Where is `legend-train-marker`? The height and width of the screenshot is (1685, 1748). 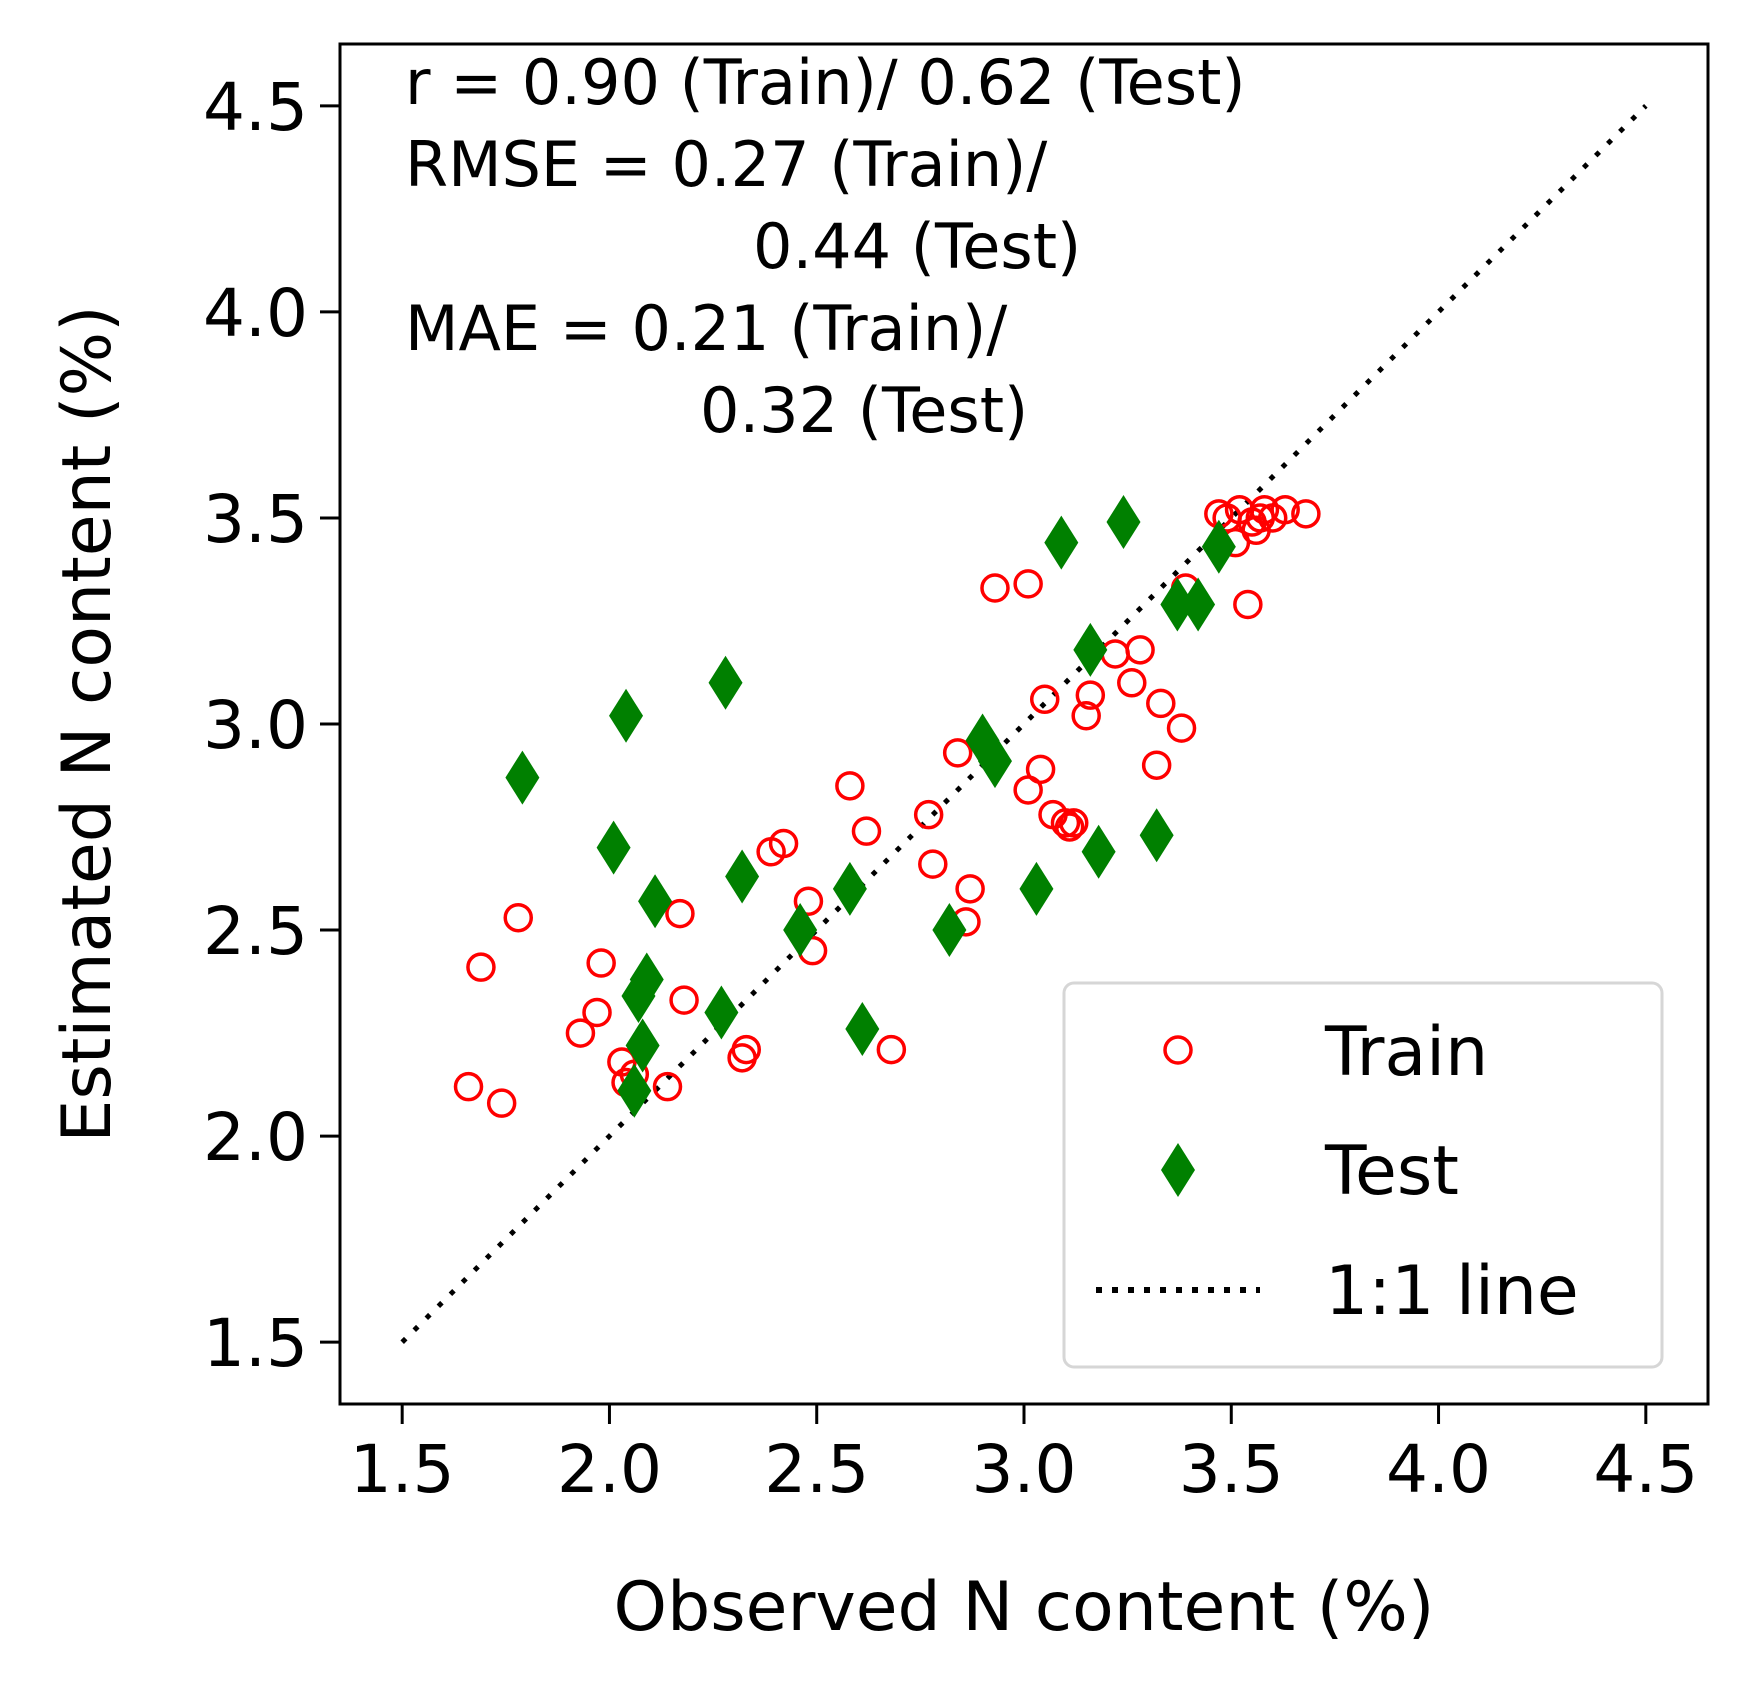
legend-train-marker is located at coordinates (1178, 1050).